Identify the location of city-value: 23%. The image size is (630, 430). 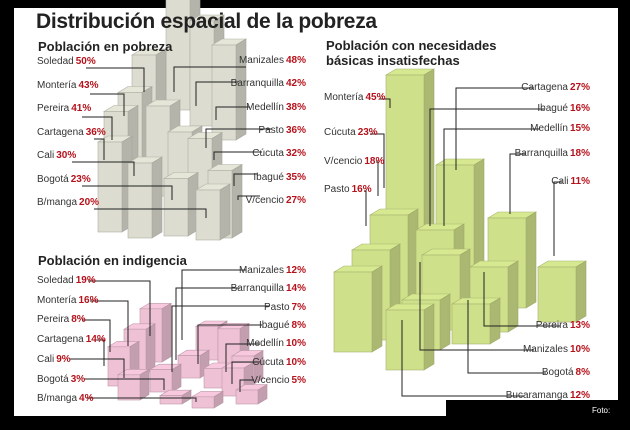
(80, 179).